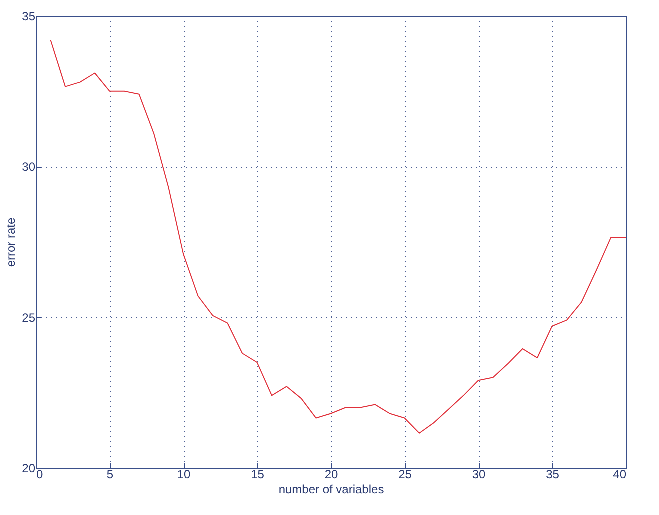 The height and width of the screenshot is (515, 659). Describe the element at coordinates (29, 167) in the screenshot. I see `y-tick-label: 30` at that location.